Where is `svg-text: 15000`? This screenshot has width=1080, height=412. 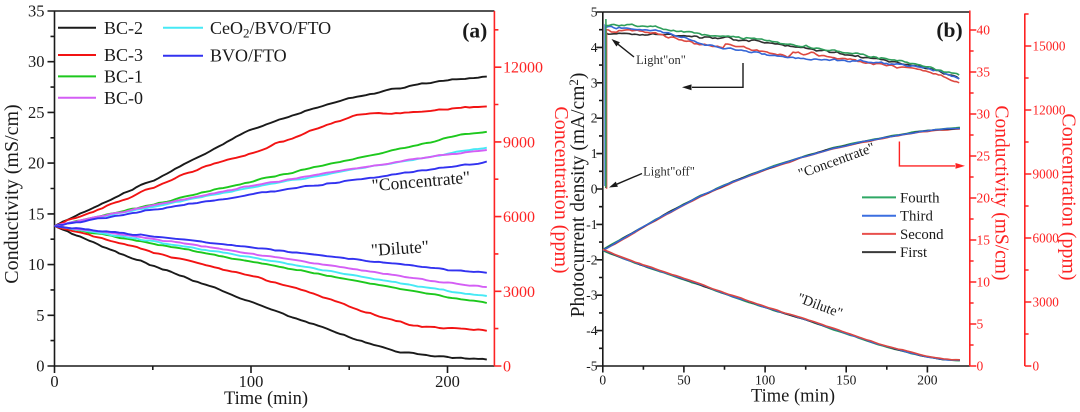 svg-text: 15000 is located at coordinates (1049, 46).